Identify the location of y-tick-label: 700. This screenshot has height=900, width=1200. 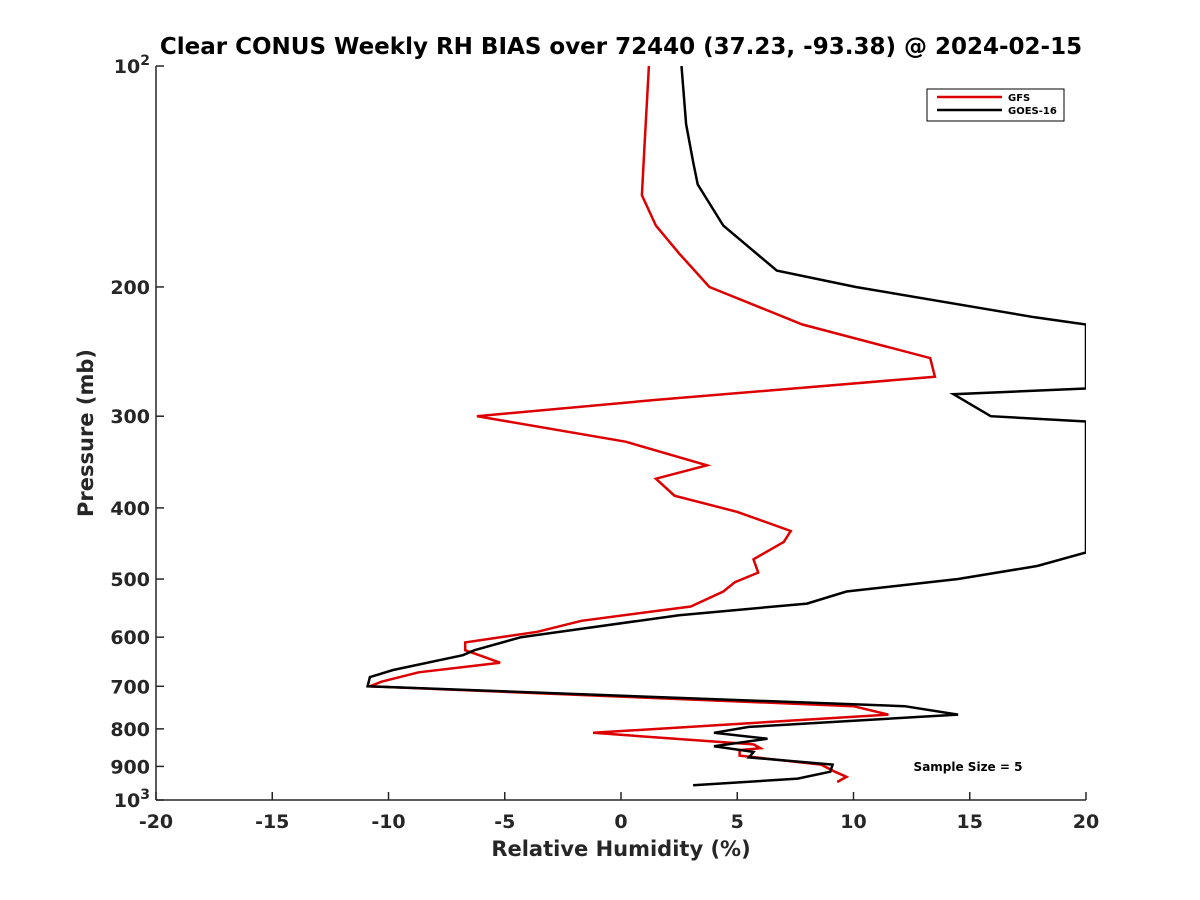
(130, 687).